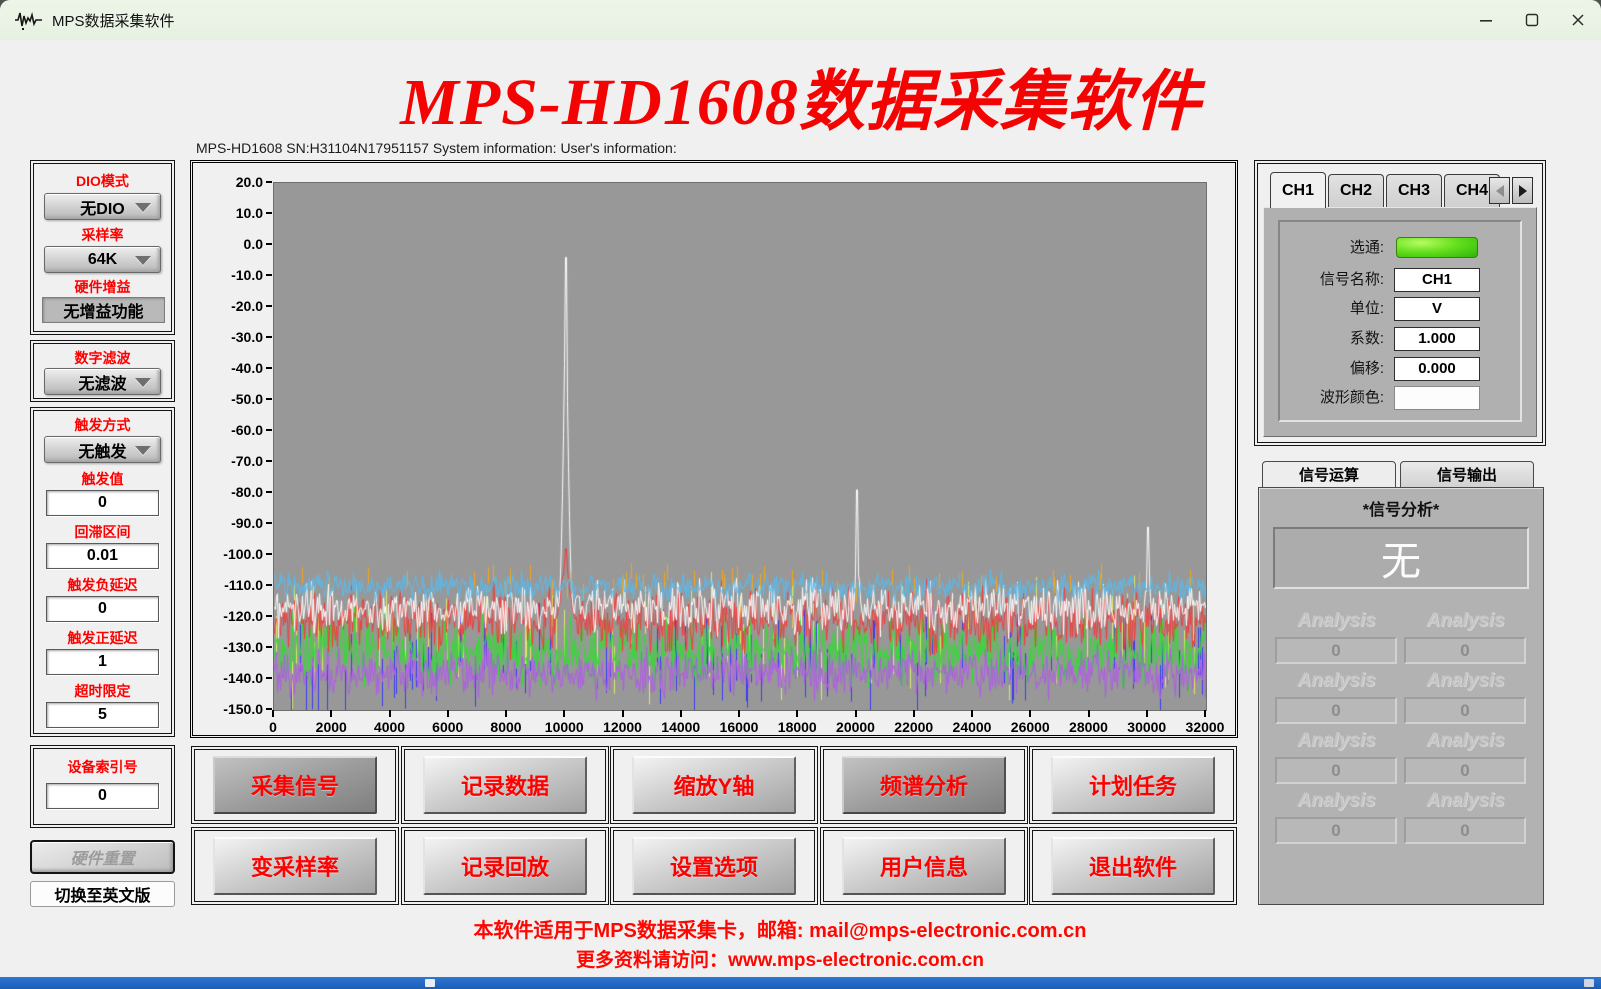 This screenshot has width=1601, height=989. What do you see at coordinates (102, 715) in the screenshot?
I see `timeout-limit-input` at bounding box center [102, 715].